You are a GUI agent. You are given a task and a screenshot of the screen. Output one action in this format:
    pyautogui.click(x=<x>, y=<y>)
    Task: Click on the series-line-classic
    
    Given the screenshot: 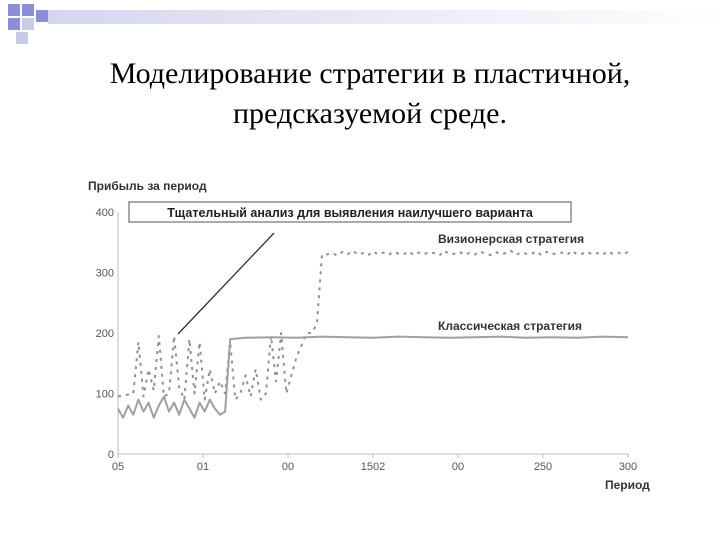 What is the action you would take?
    pyautogui.click(x=373, y=377)
    